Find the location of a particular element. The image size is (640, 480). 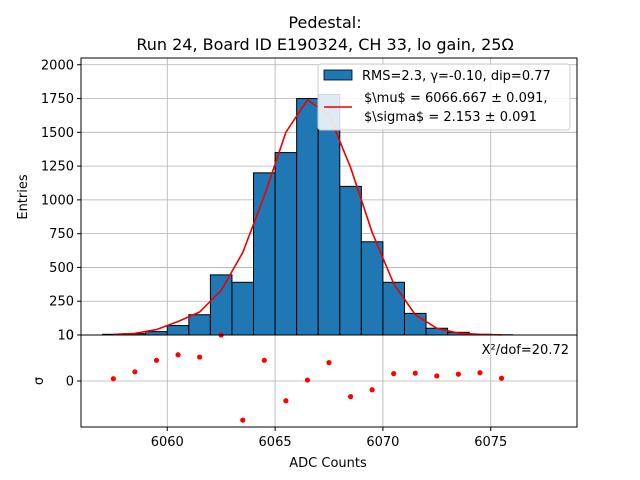

y-tick-label: 1500 is located at coordinates (57, 133).